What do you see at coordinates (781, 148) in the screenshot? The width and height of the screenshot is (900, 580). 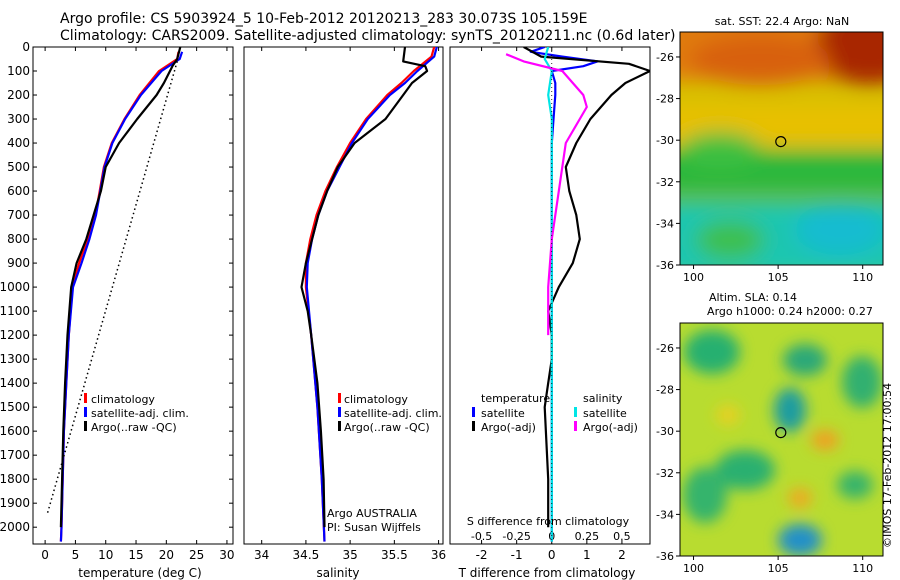 I see `sst-heatmap` at bounding box center [781, 148].